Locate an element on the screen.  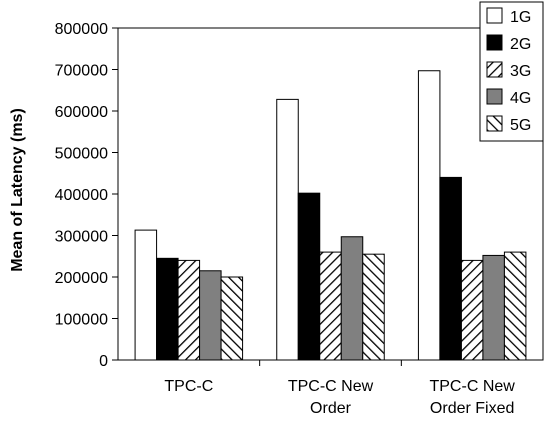
y-axis-title: Mean of Latency (ms) is located at coordinates (17, 190).